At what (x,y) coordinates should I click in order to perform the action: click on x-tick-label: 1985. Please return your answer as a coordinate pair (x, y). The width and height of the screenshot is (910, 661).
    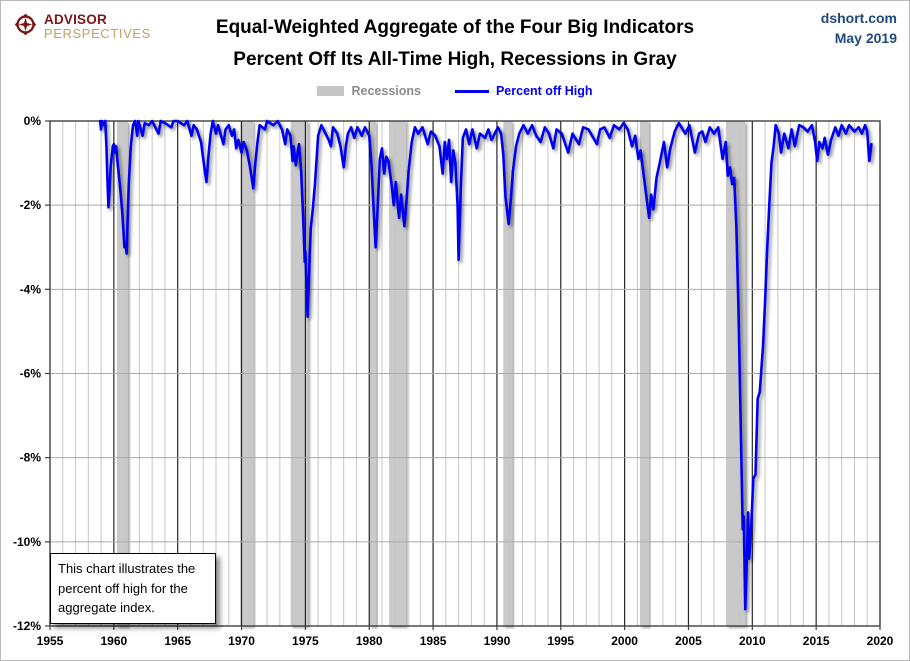
    Looking at the image, I should click on (433, 641).